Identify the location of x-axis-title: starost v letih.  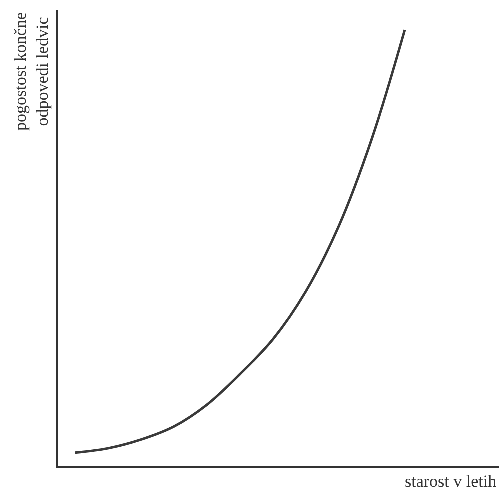
(451, 481).